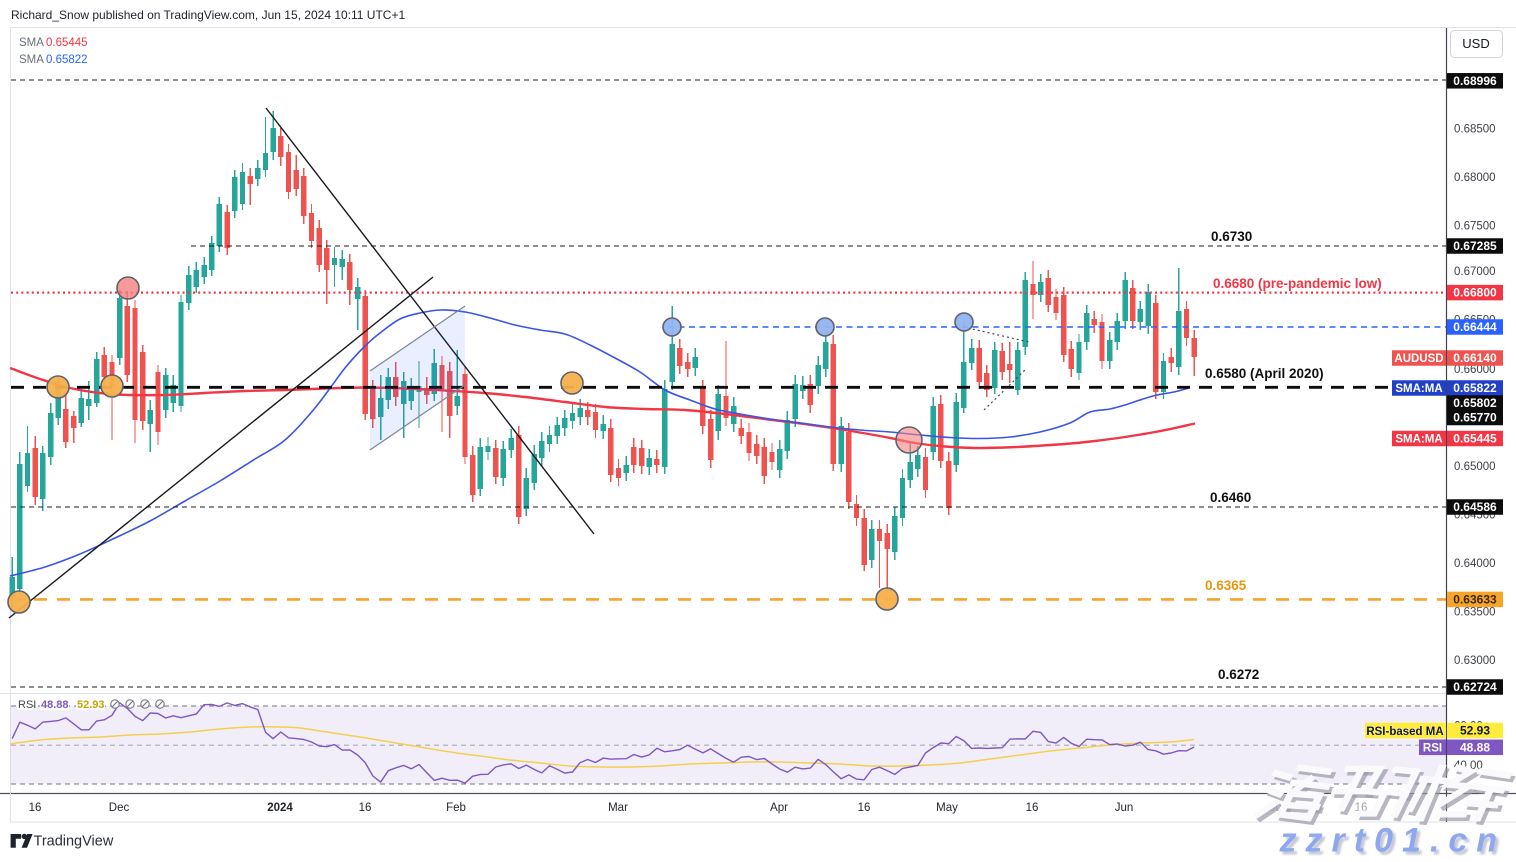 The height and width of the screenshot is (862, 1516). Describe the element at coordinates (1475, 129) in the screenshot. I see `svg-text: 0.68500` at that location.